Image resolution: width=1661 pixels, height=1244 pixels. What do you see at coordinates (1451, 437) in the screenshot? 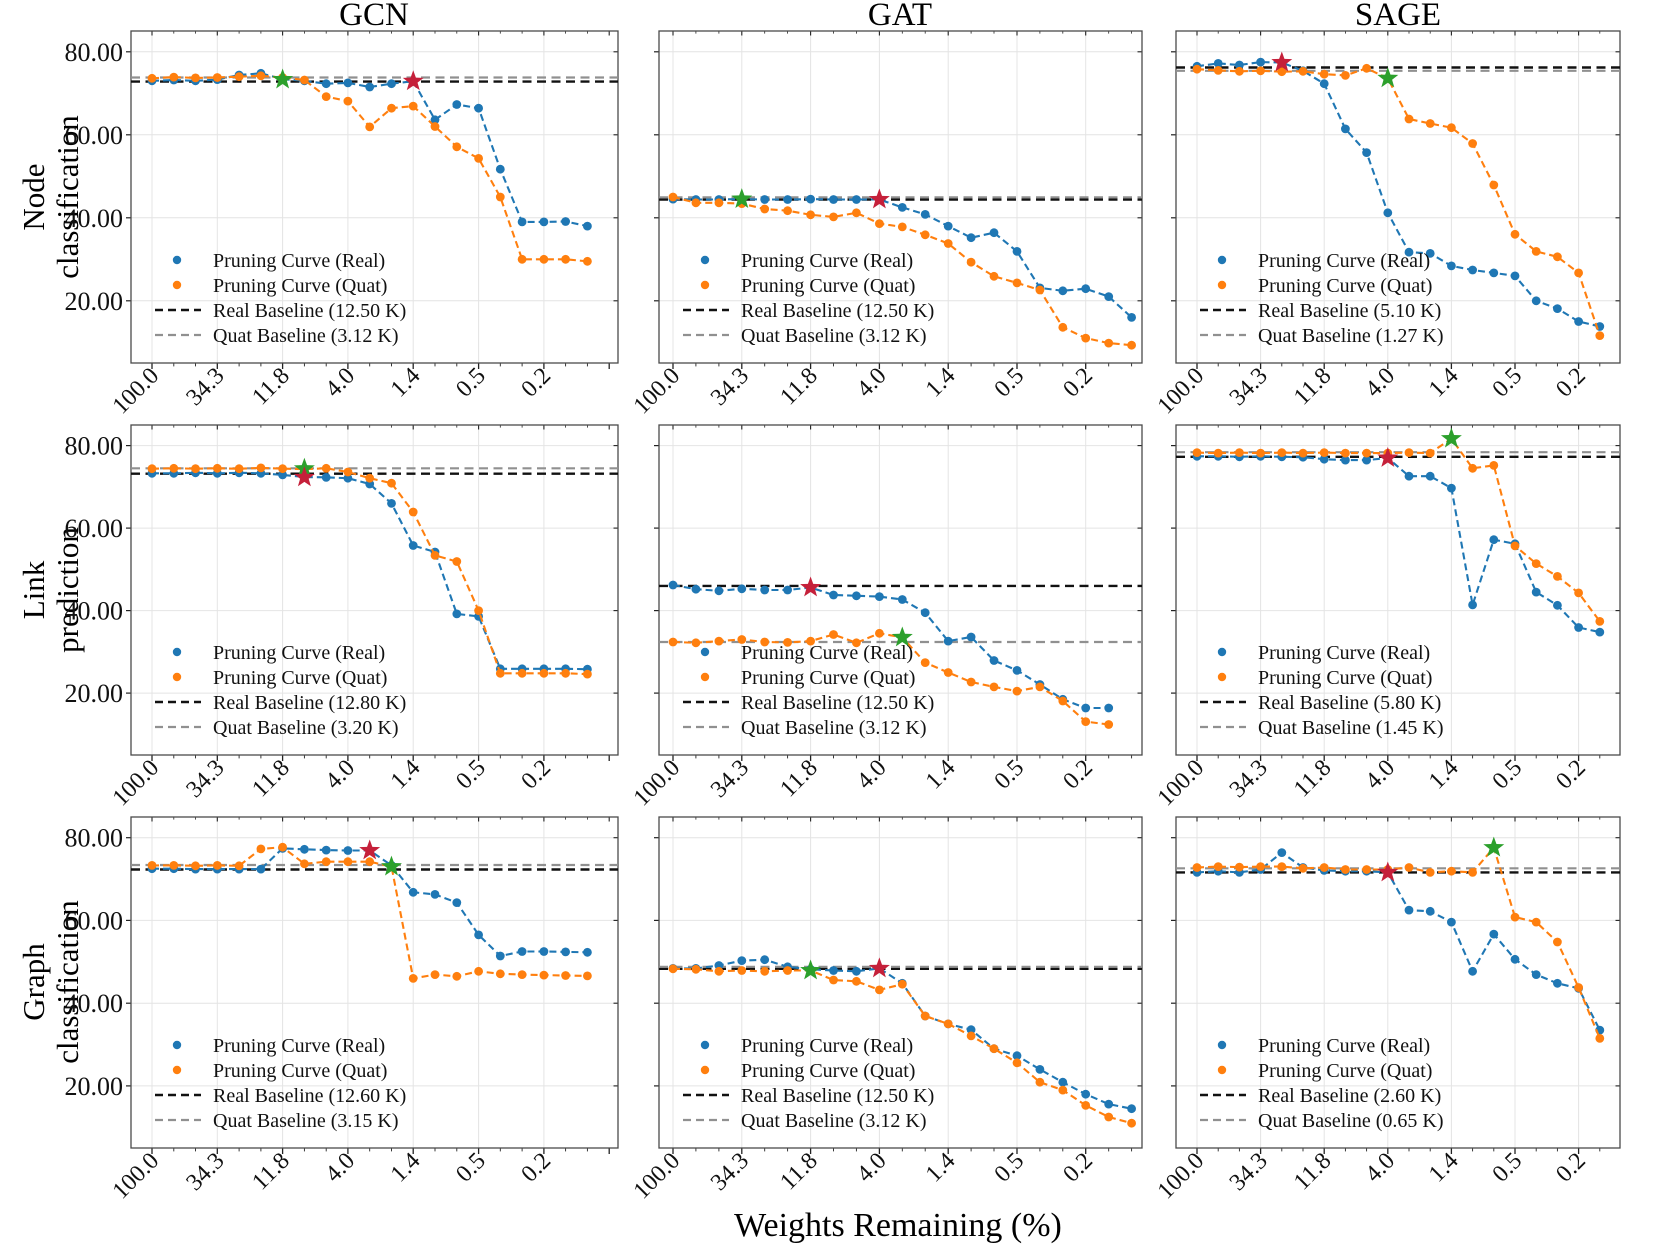
I see `green-star-marker` at bounding box center [1451, 437].